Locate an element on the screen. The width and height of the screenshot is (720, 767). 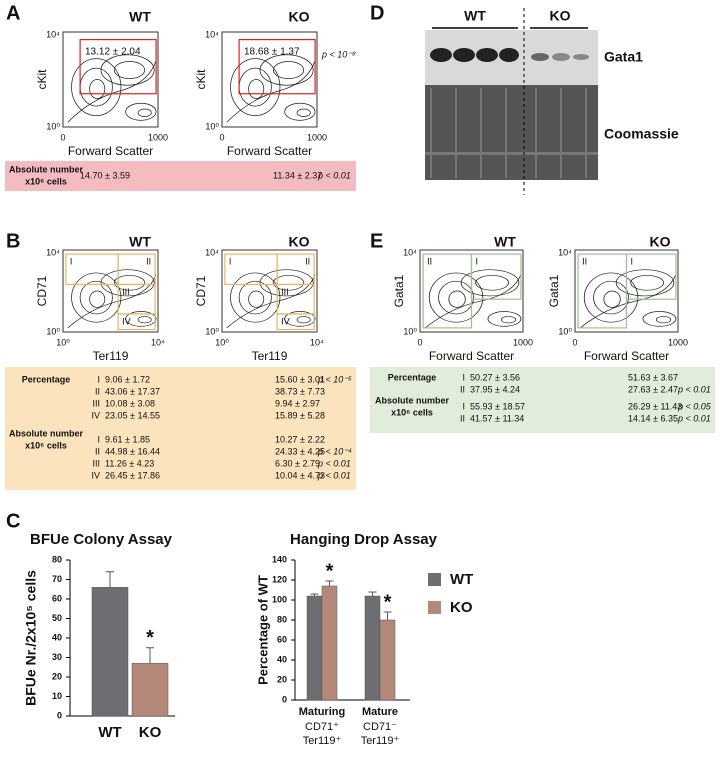
gata1-bands is located at coordinates (509, 55).